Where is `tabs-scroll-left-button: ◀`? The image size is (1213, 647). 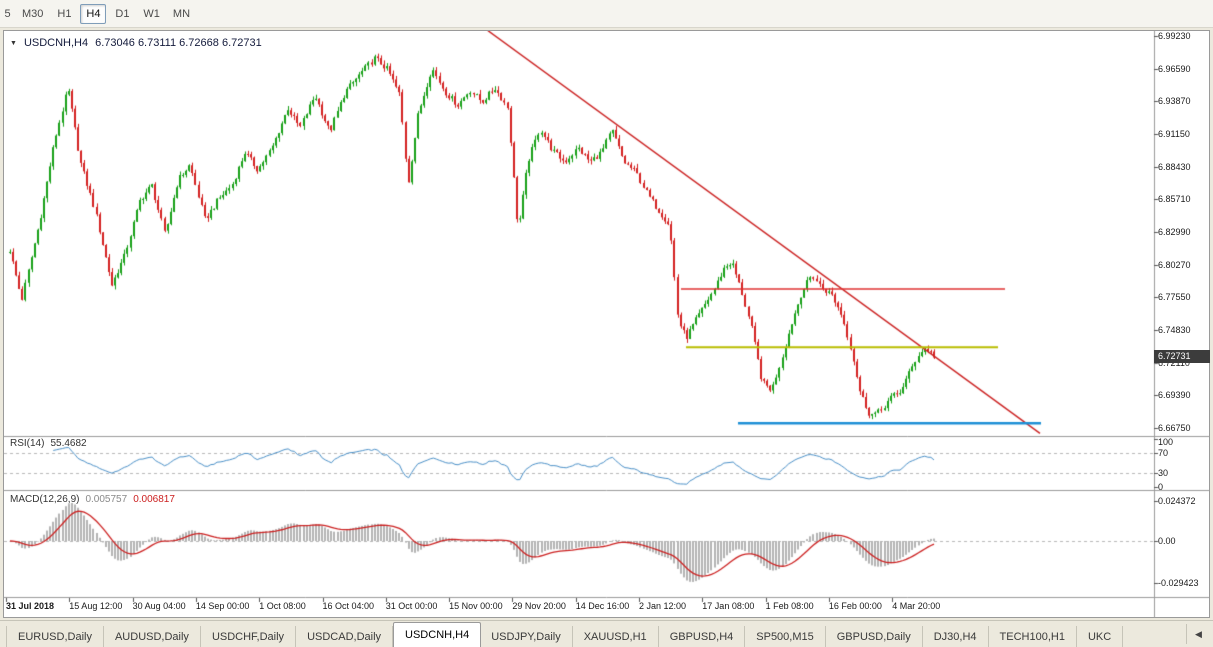
tabs-scroll-left-button: ◀ is located at coordinates (1198, 634).